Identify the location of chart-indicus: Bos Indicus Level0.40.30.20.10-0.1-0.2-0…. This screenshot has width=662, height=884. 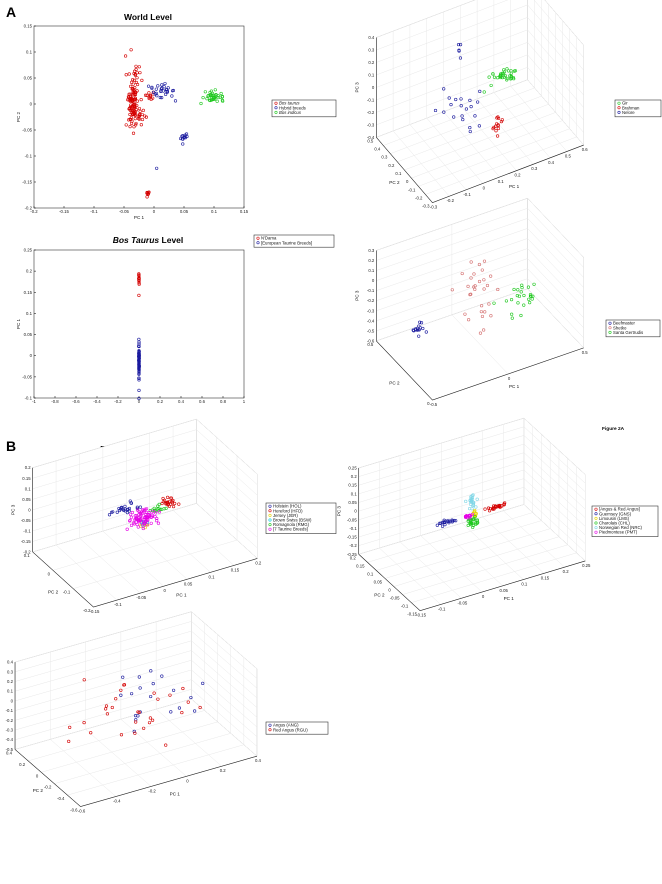
(508, 105).